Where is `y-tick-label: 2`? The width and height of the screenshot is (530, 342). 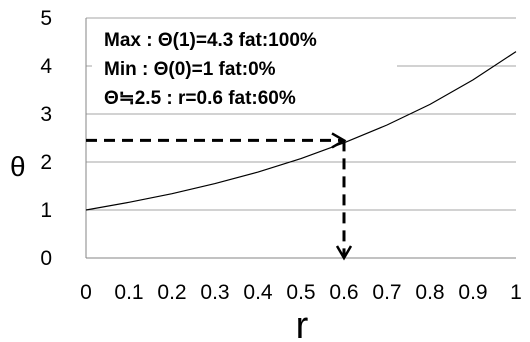 y-tick-label: 2 is located at coordinates (46, 162).